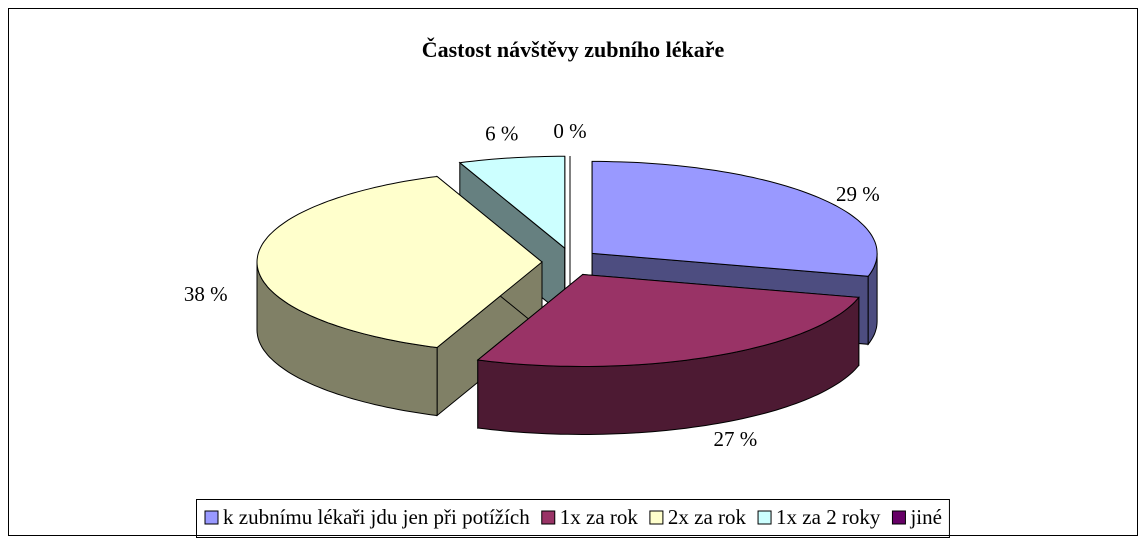 This screenshot has height=544, width=1146. What do you see at coordinates (573, 49) in the screenshot?
I see `chart-title: Častost návštěvy zubního lékaře` at bounding box center [573, 49].